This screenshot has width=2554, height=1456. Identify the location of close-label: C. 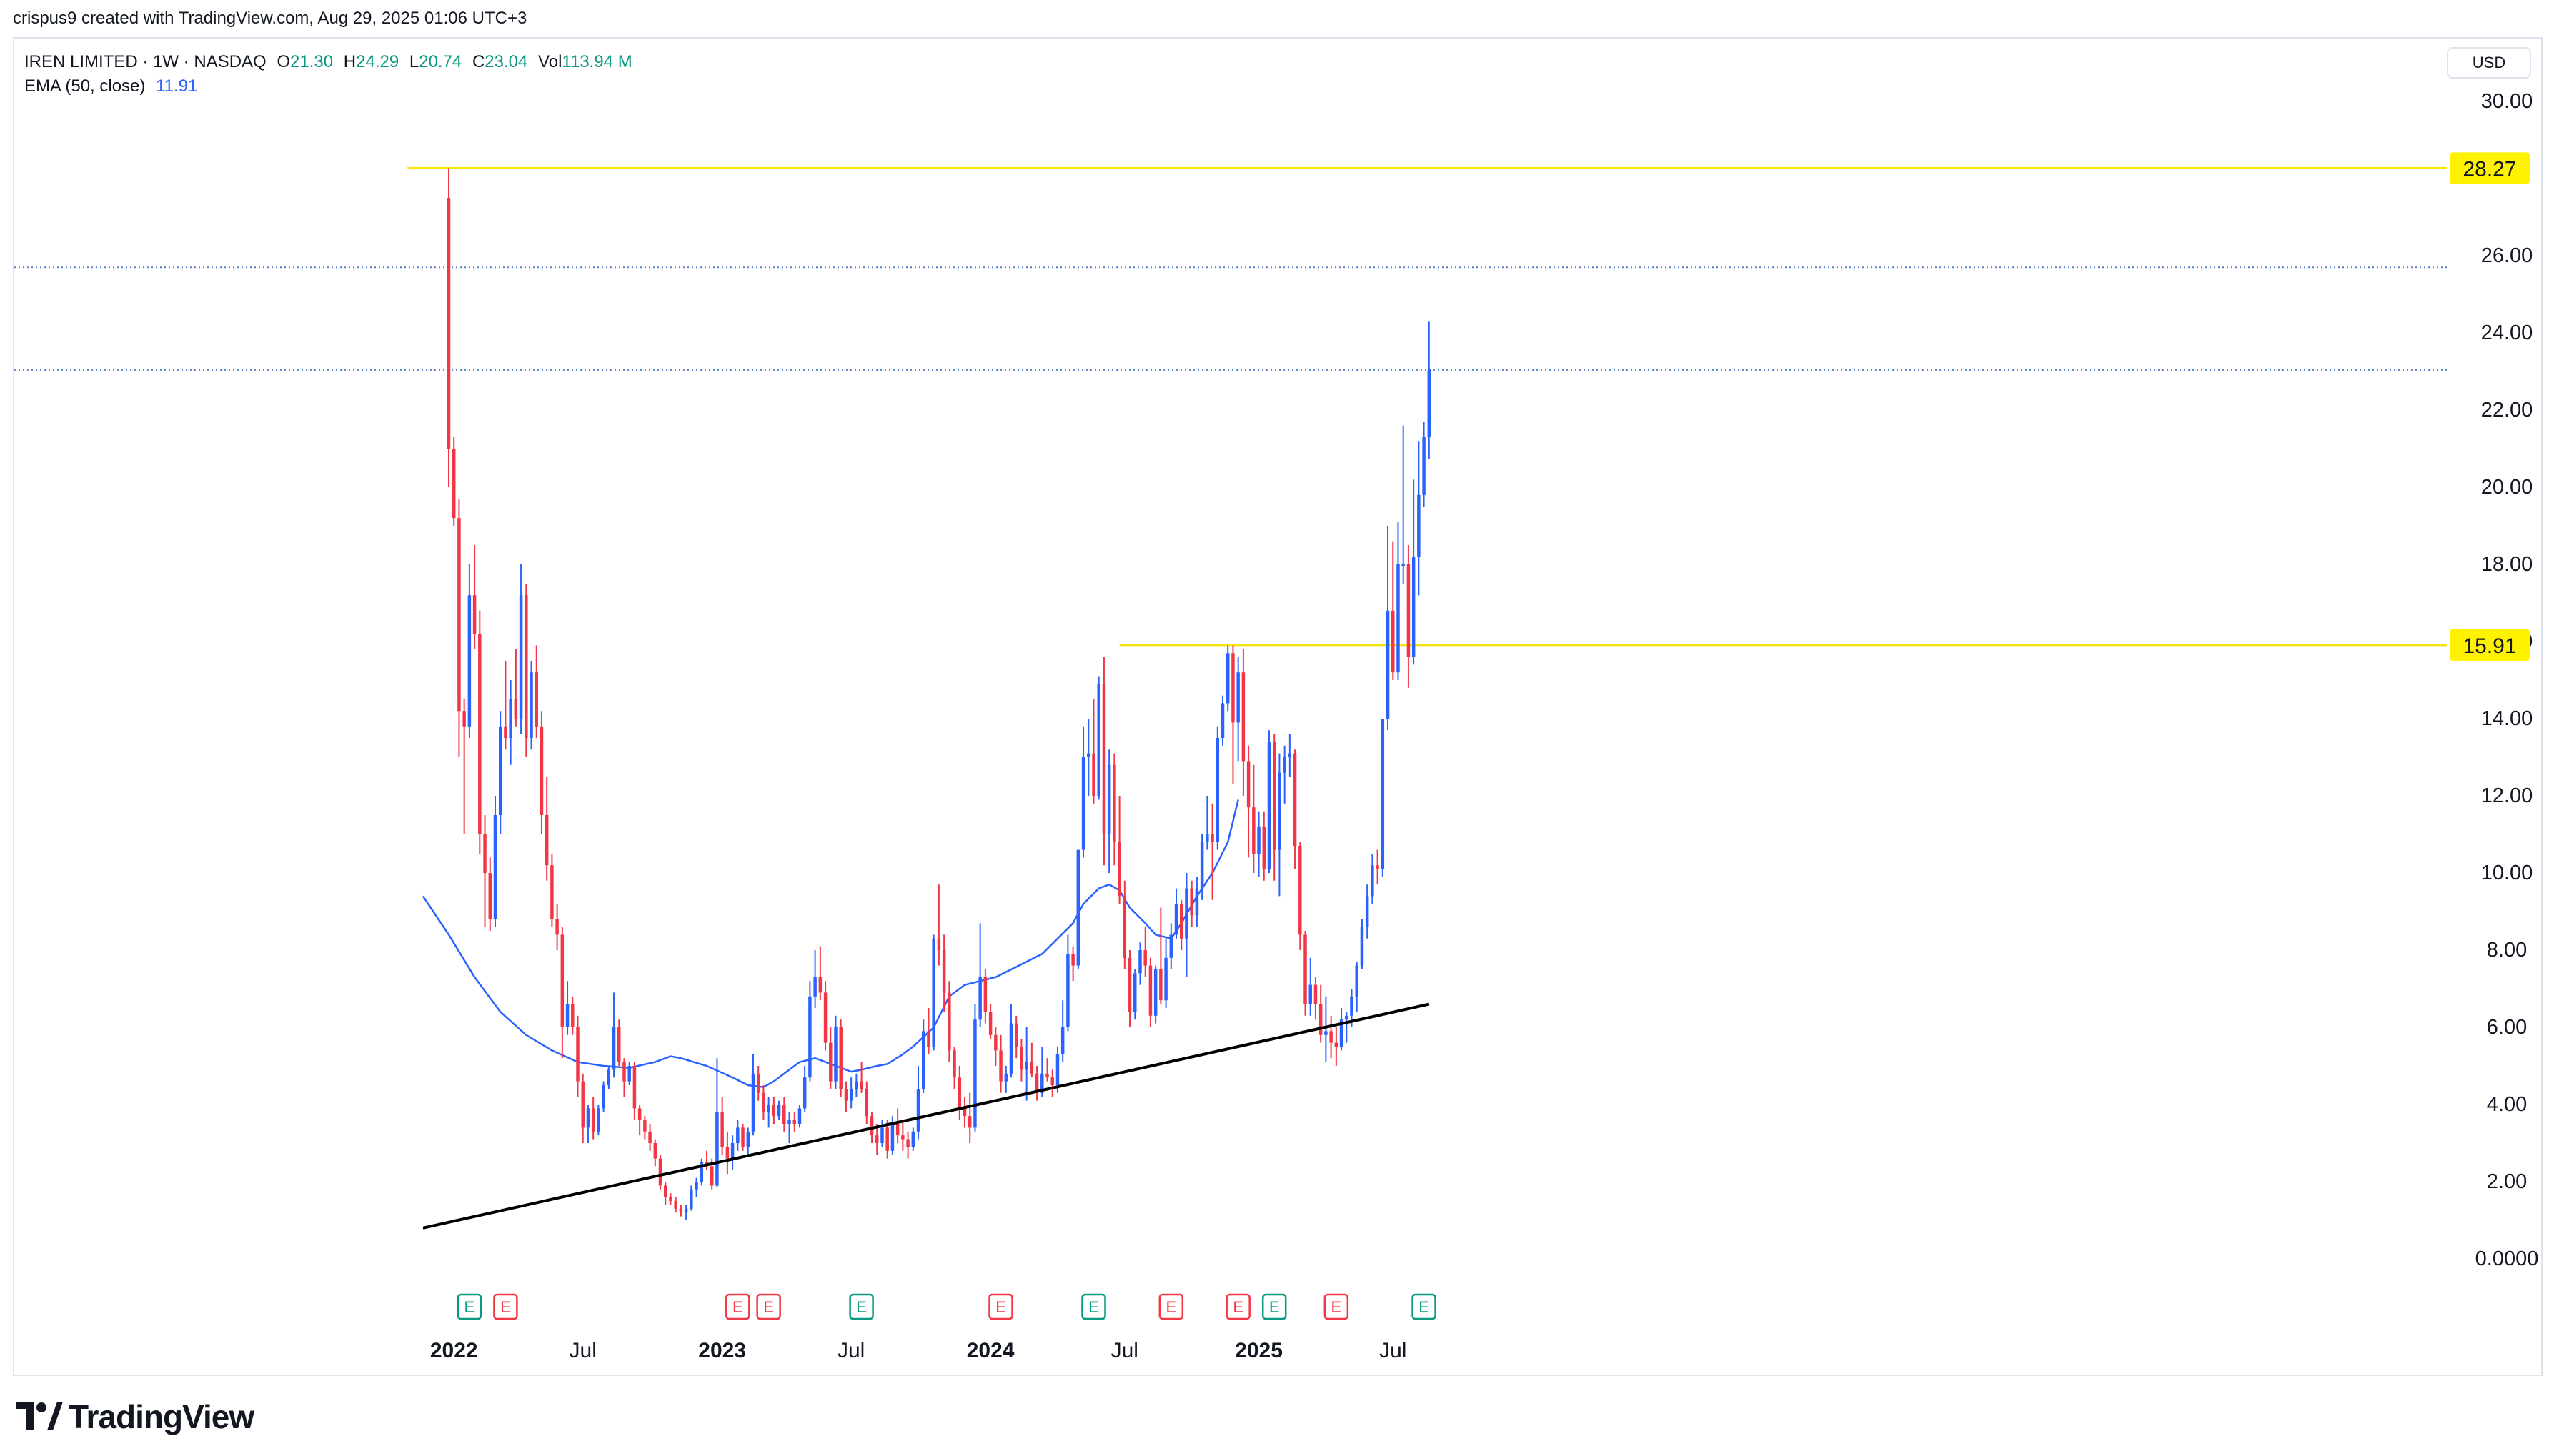
(478, 61).